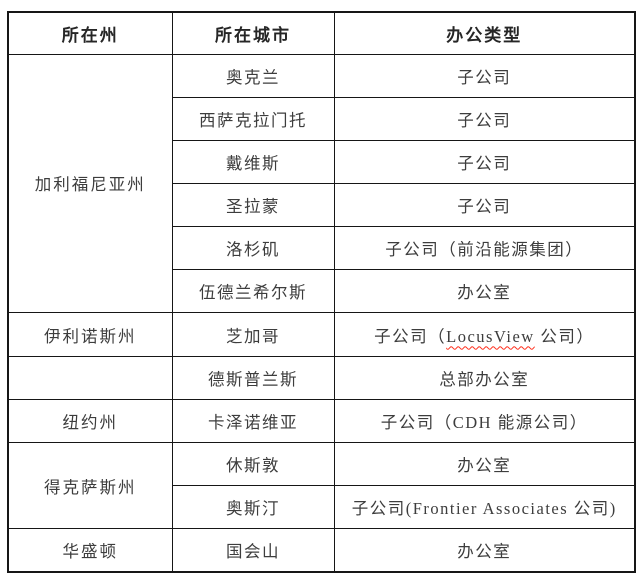 This screenshot has width=640, height=580. I want to click on header-office-type: 办公类型, so click(484, 33).